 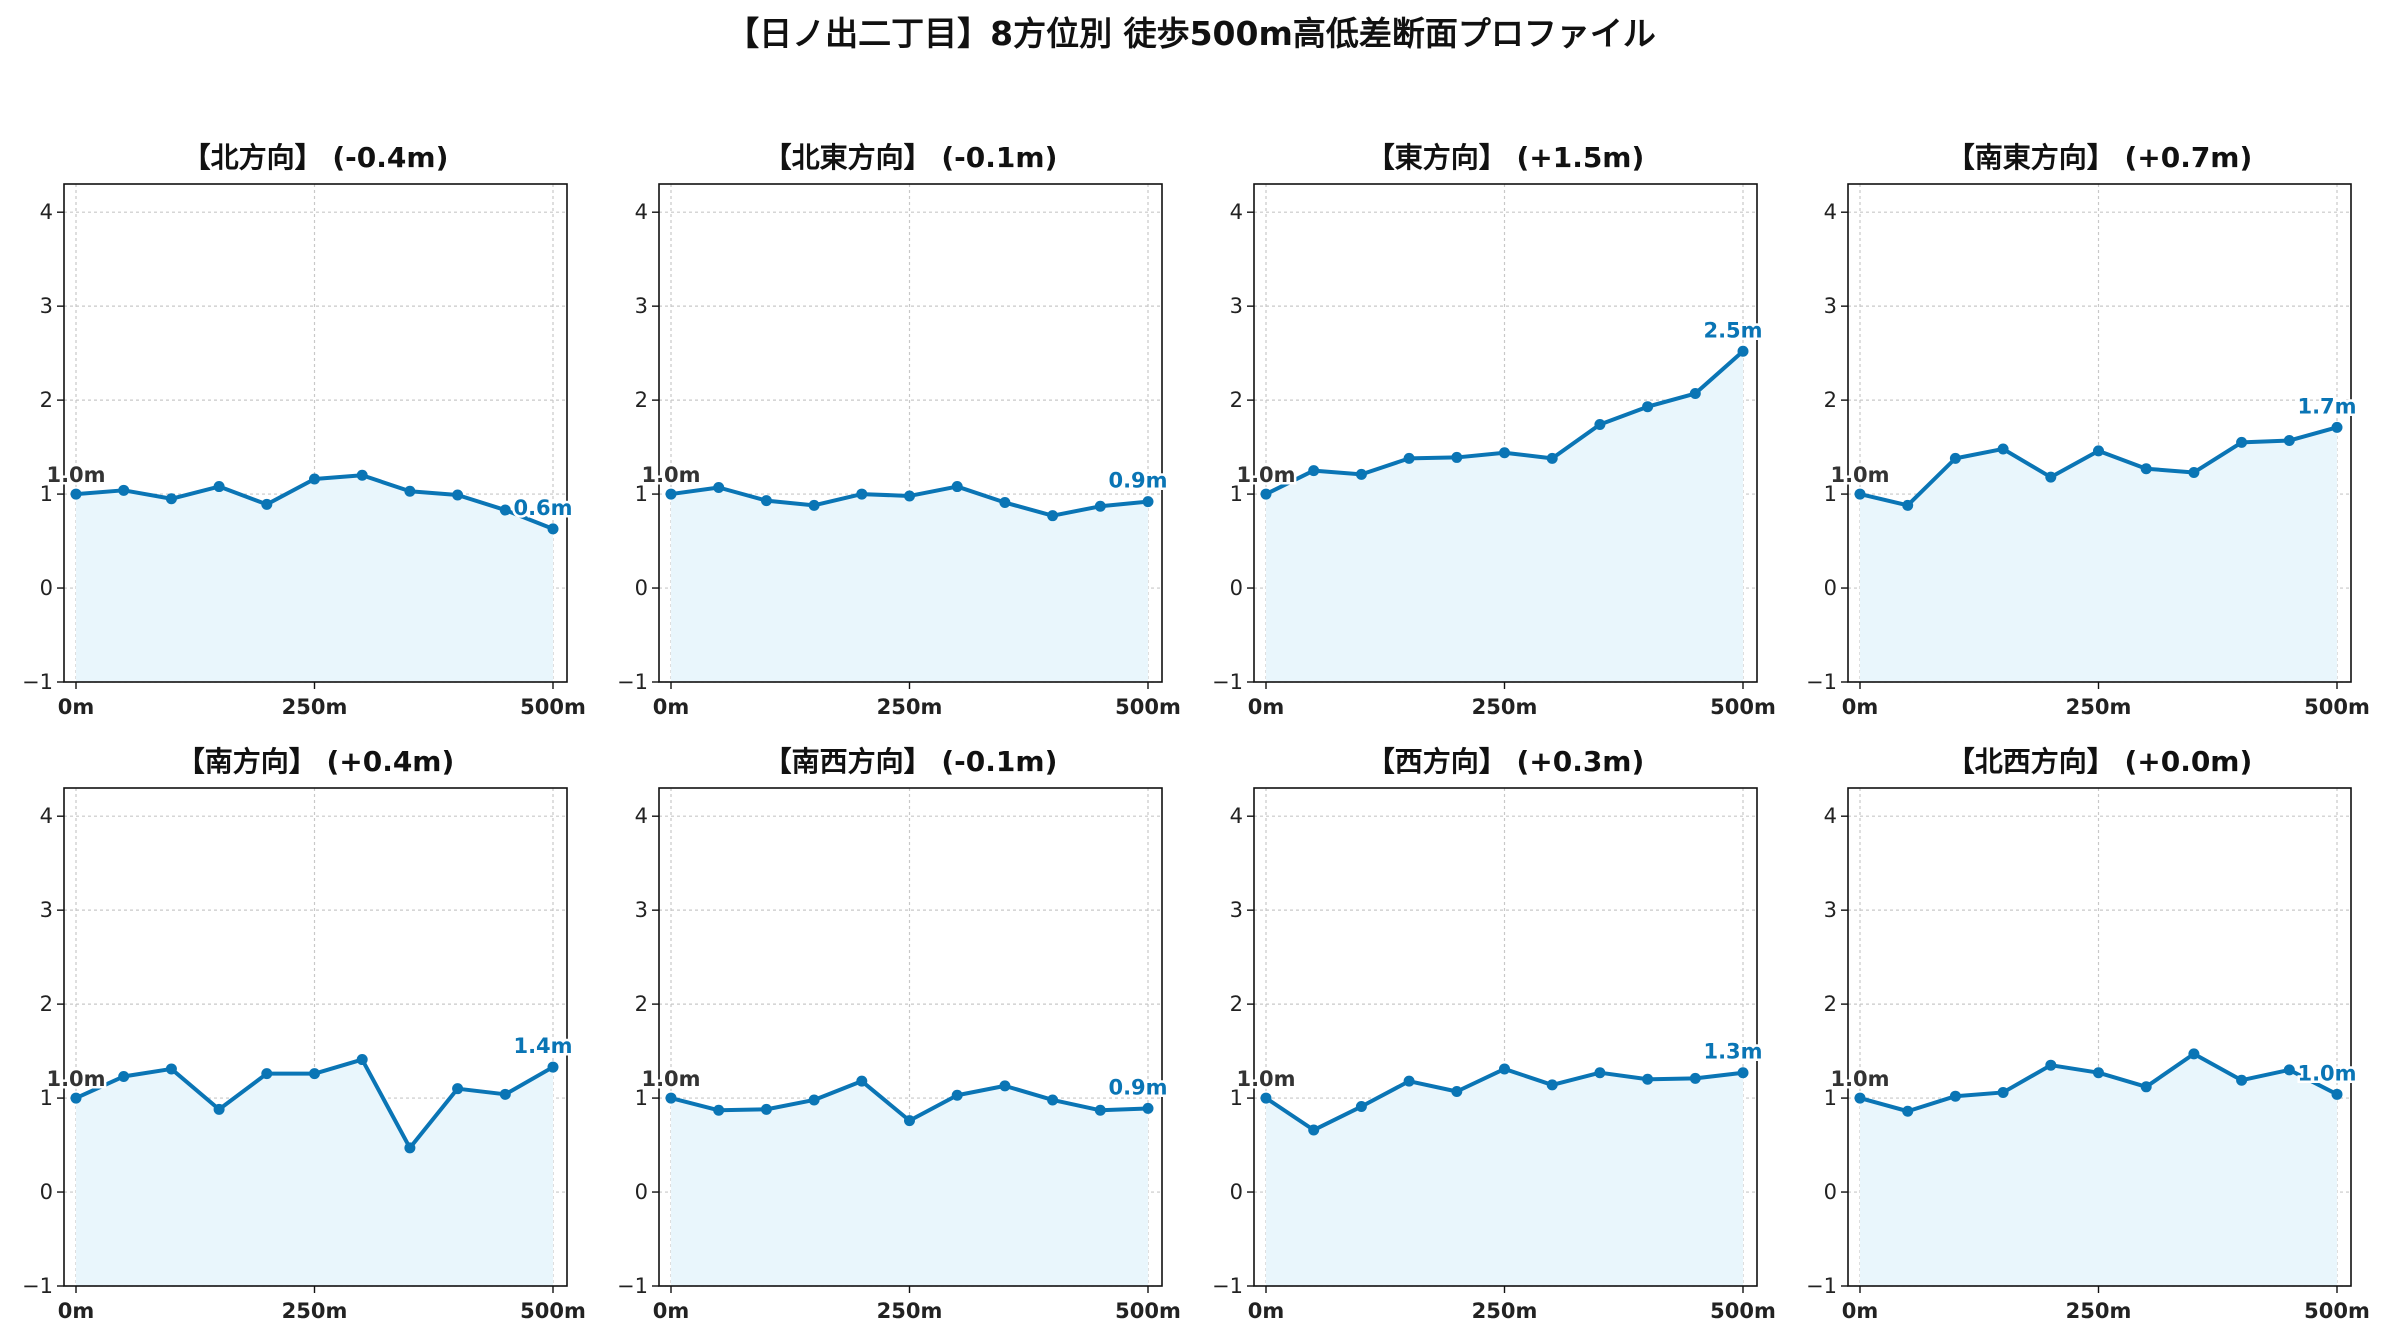 I want to click on panel-title: 【南方向】 (+0.4m), so click(x=316, y=761).